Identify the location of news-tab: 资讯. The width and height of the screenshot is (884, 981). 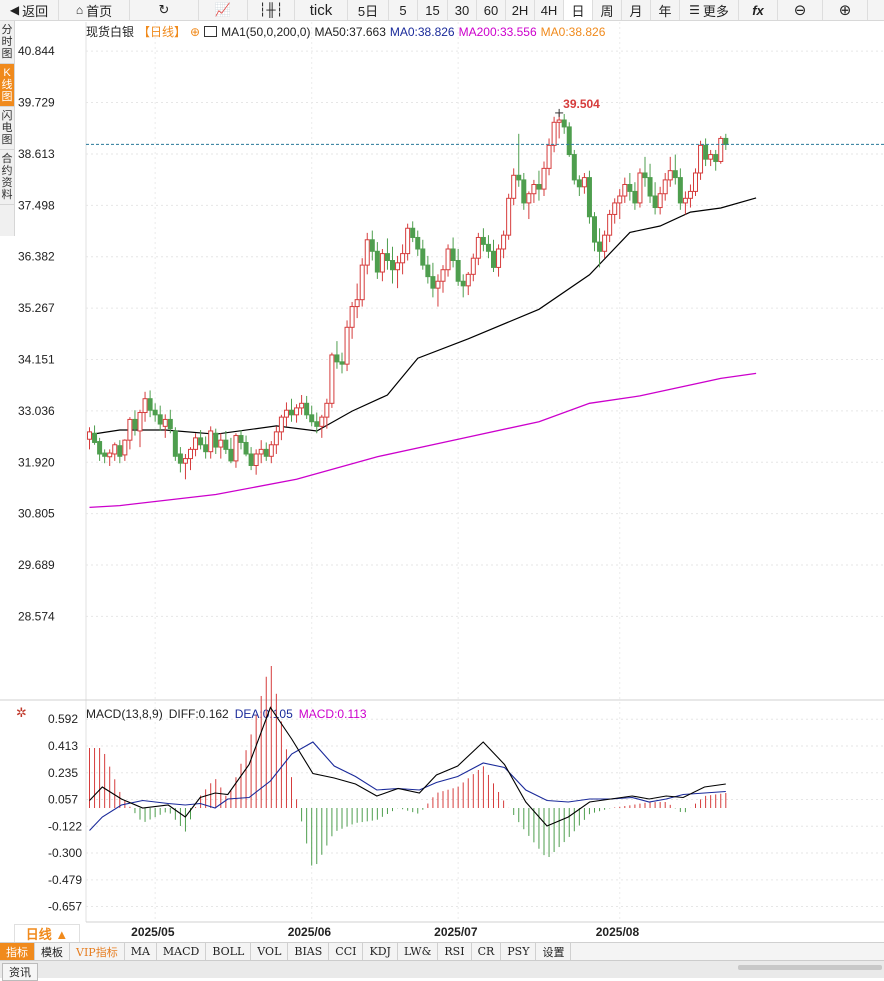
(20, 972).